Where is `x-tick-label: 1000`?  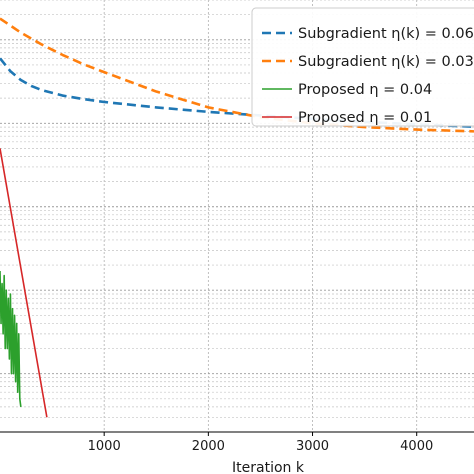 x-tick-label: 1000 is located at coordinates (104, 446).